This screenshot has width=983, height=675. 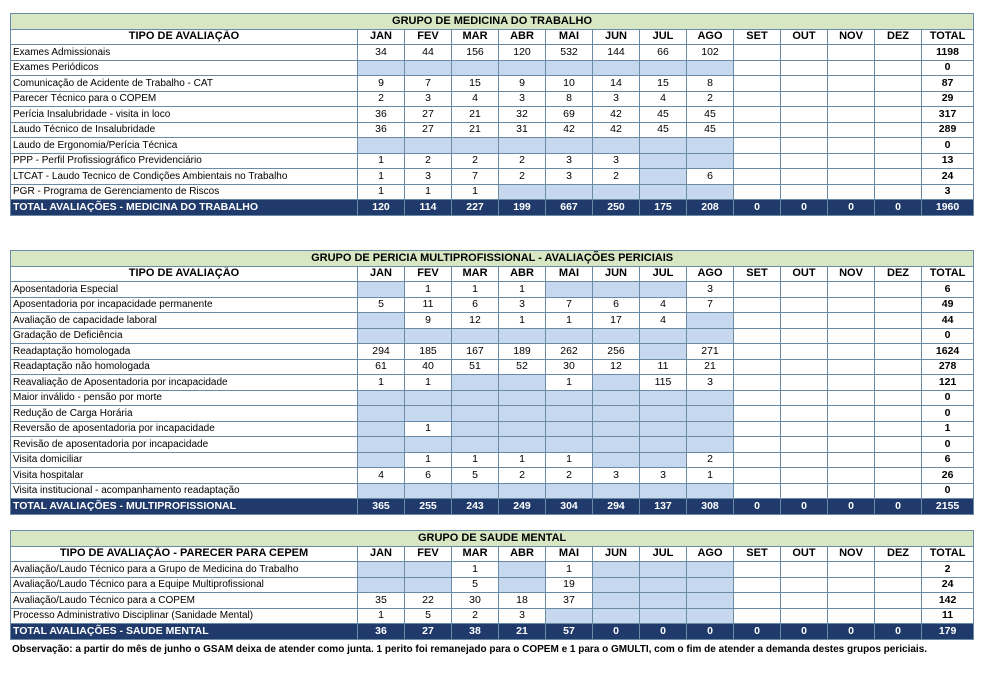 What do you see at coordinates (475, 304) in the screenshot?
I see `month-value: 6` at bounding box center [475, 304].